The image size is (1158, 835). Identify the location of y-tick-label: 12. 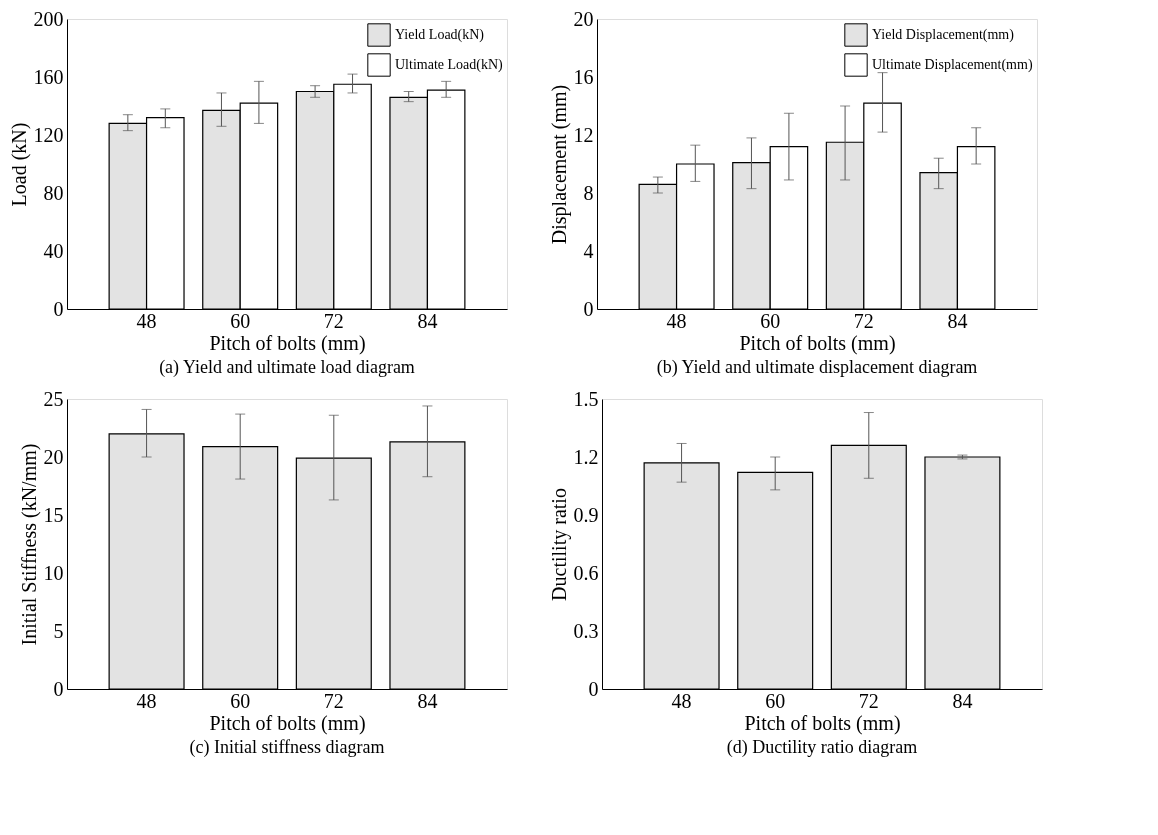
(583, 134).